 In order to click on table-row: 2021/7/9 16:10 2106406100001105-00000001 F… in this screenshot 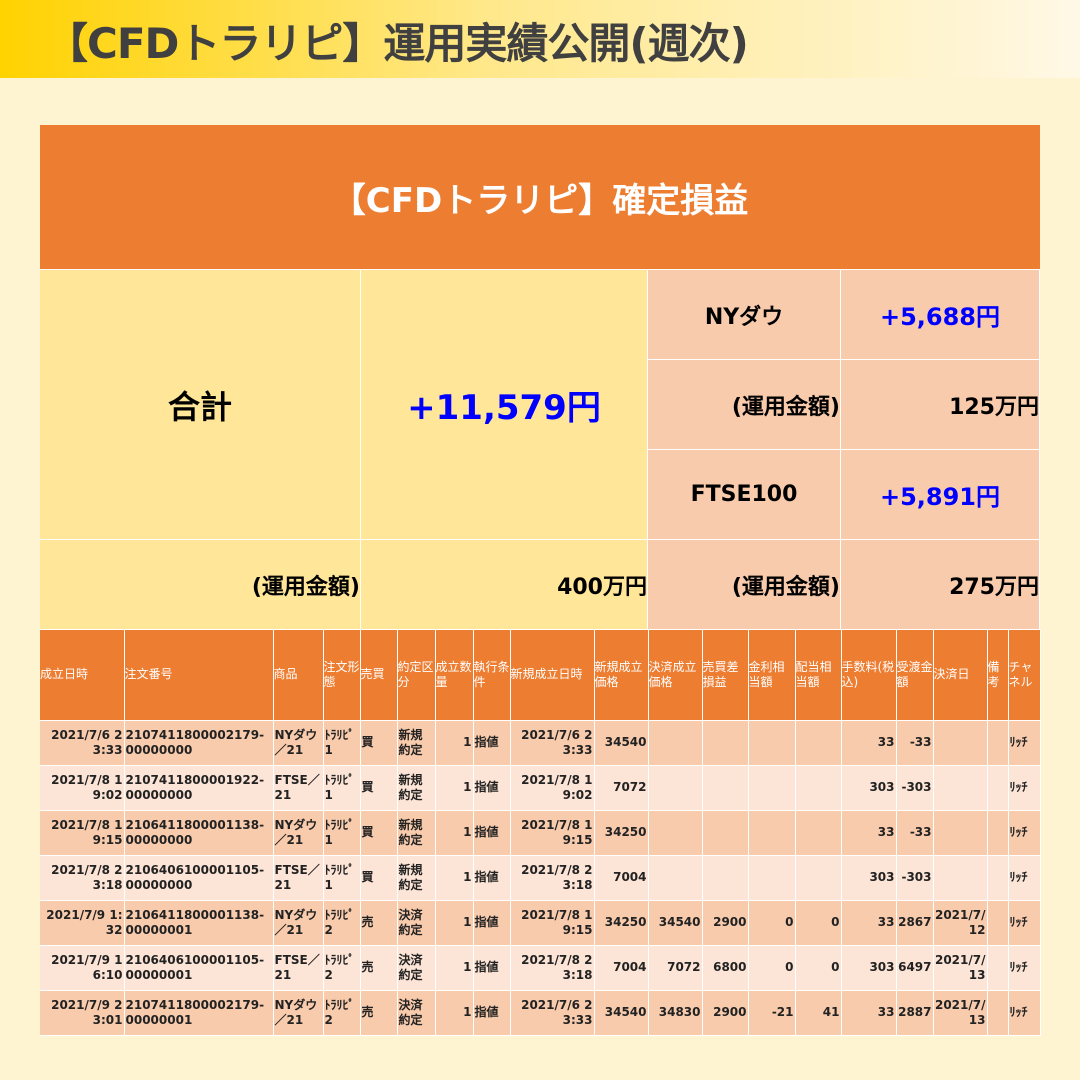, I will do `click(540, 968)`.